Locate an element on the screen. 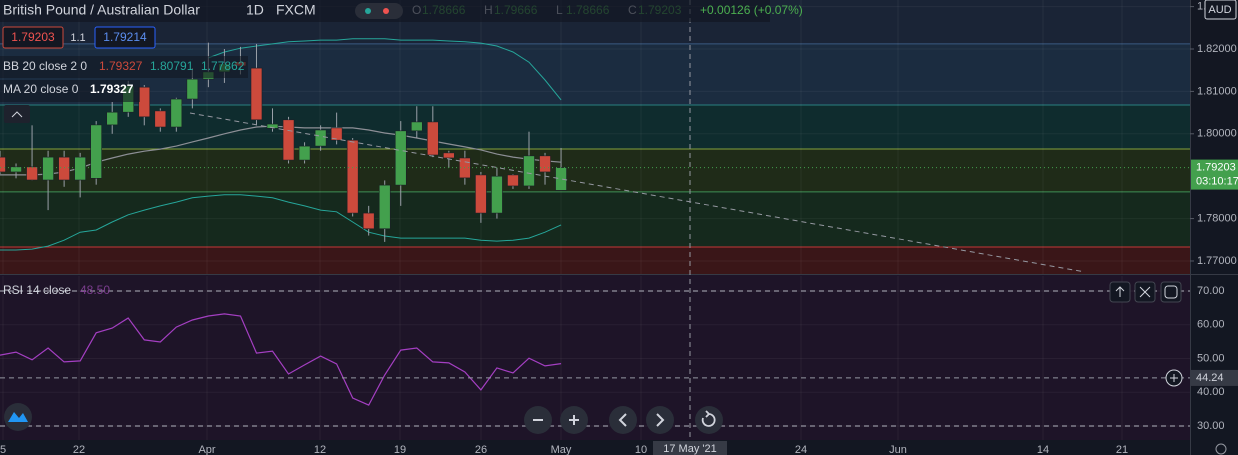 This screenshot has width=1238, height=455. x-tick-label: May is located at coordinates (561, 449).